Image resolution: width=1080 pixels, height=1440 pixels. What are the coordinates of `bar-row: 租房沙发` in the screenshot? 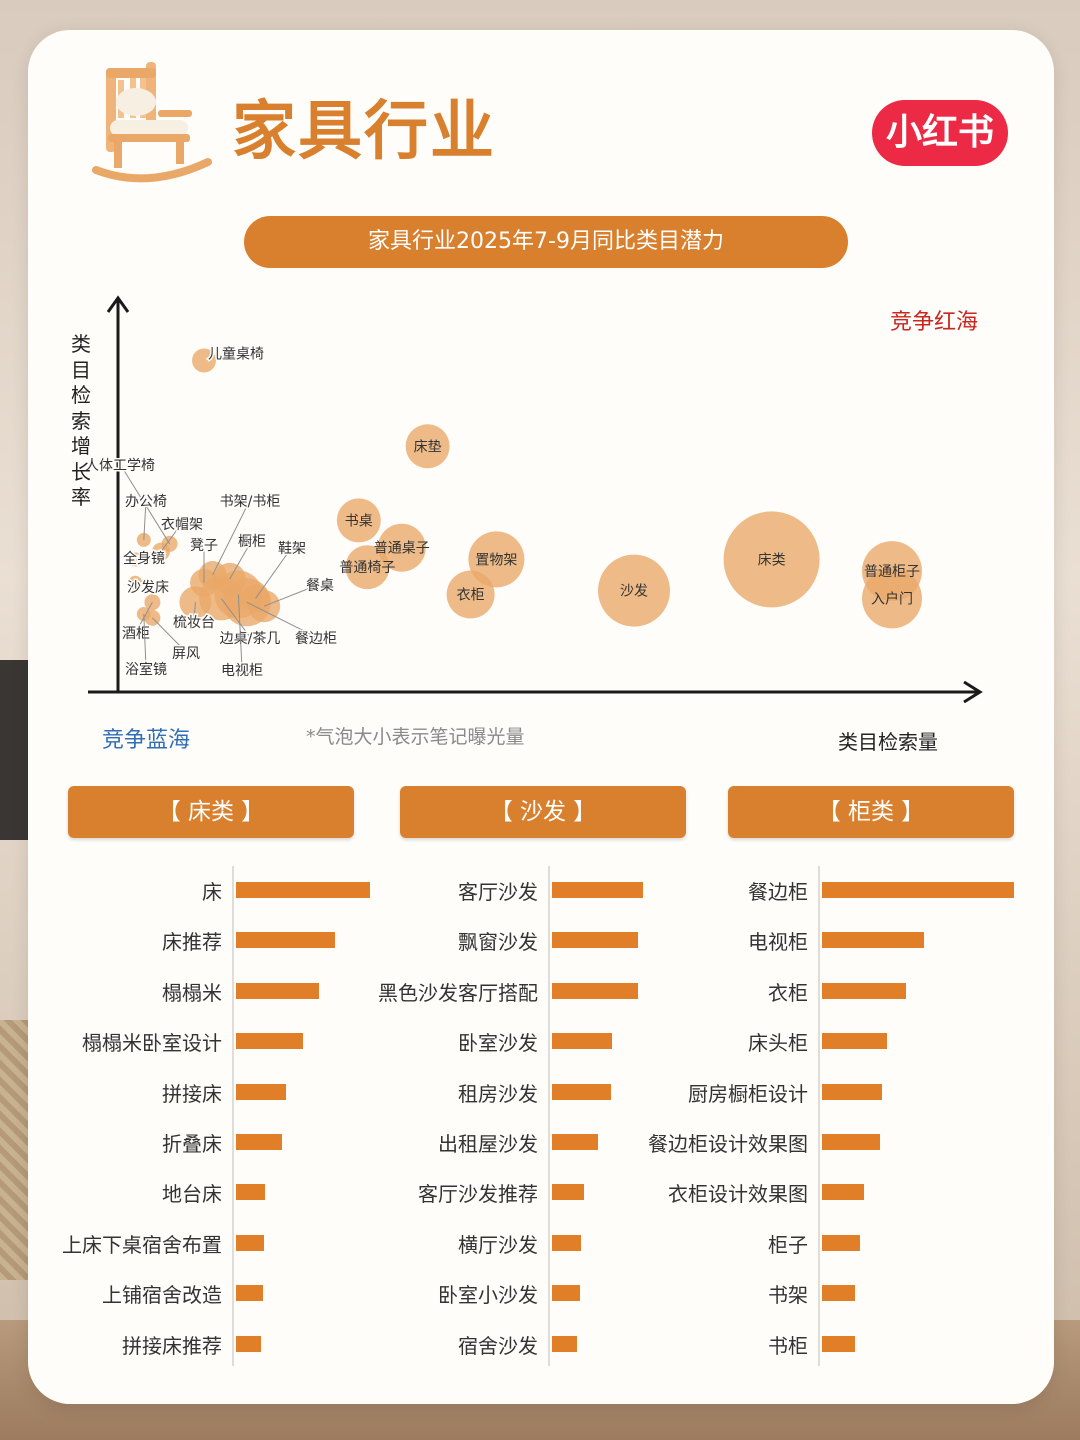 It's located at (506, 1093).